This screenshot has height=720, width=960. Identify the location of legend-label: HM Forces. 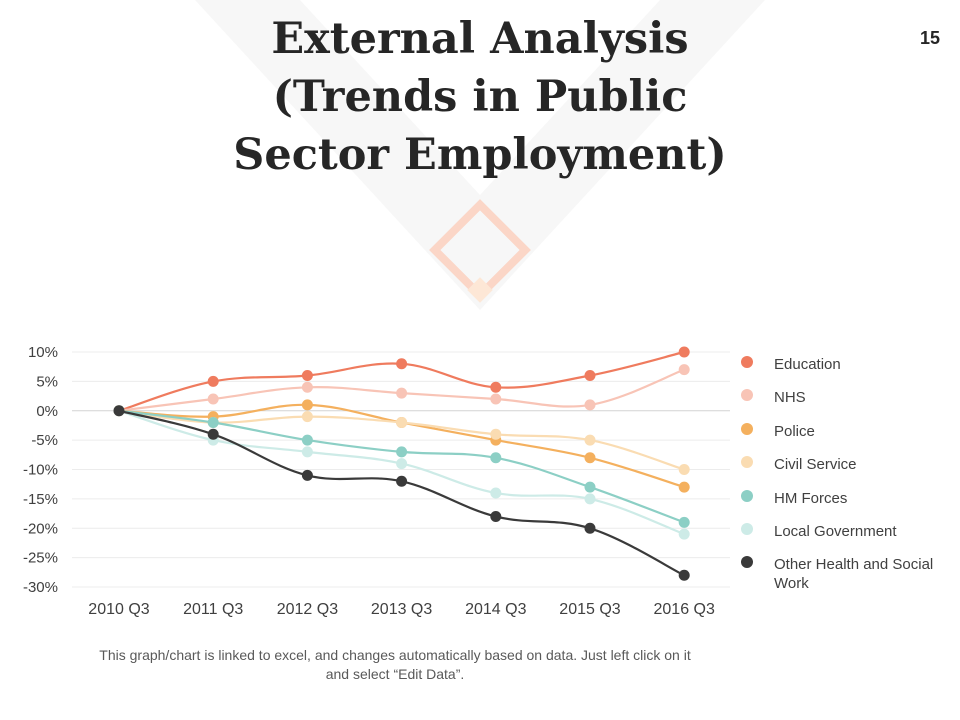
(811, 498).